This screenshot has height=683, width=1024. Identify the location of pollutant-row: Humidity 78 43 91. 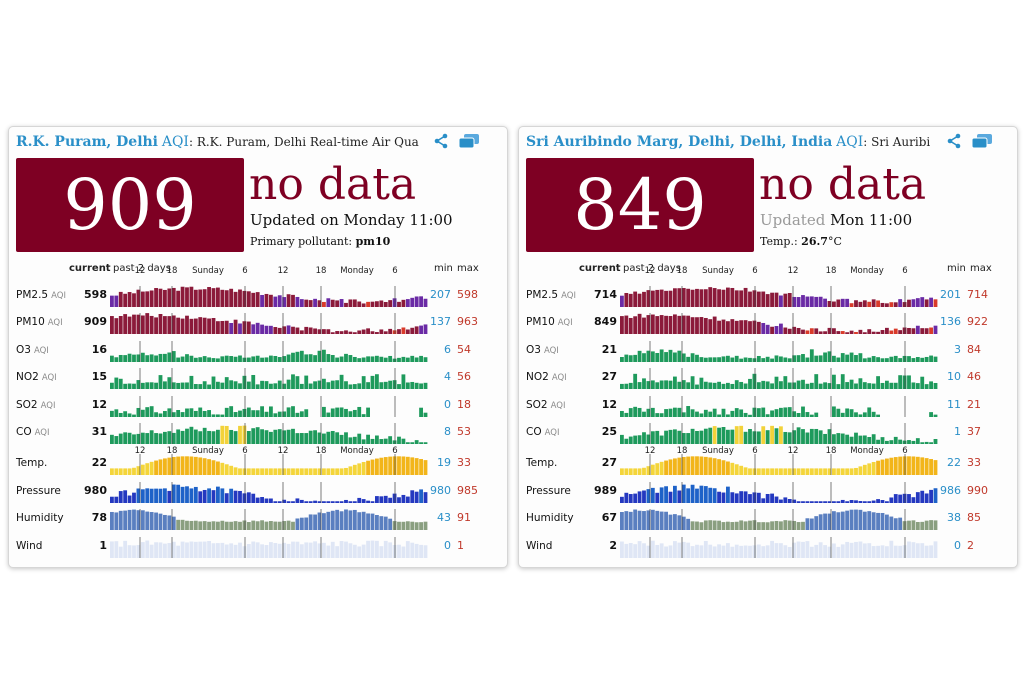
(258, 518).